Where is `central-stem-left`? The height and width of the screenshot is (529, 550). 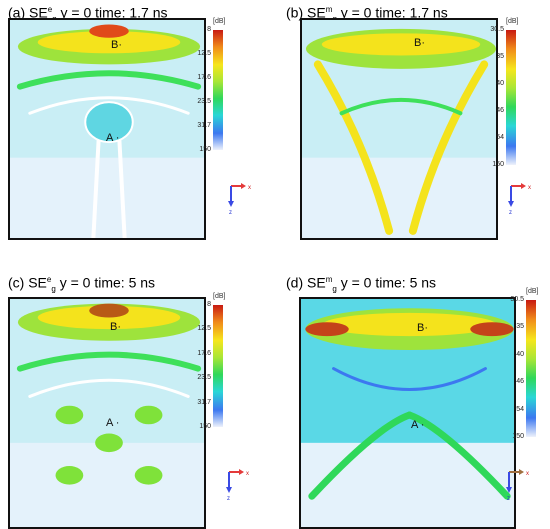 central-stem-left is located at coordinates (96, 183).